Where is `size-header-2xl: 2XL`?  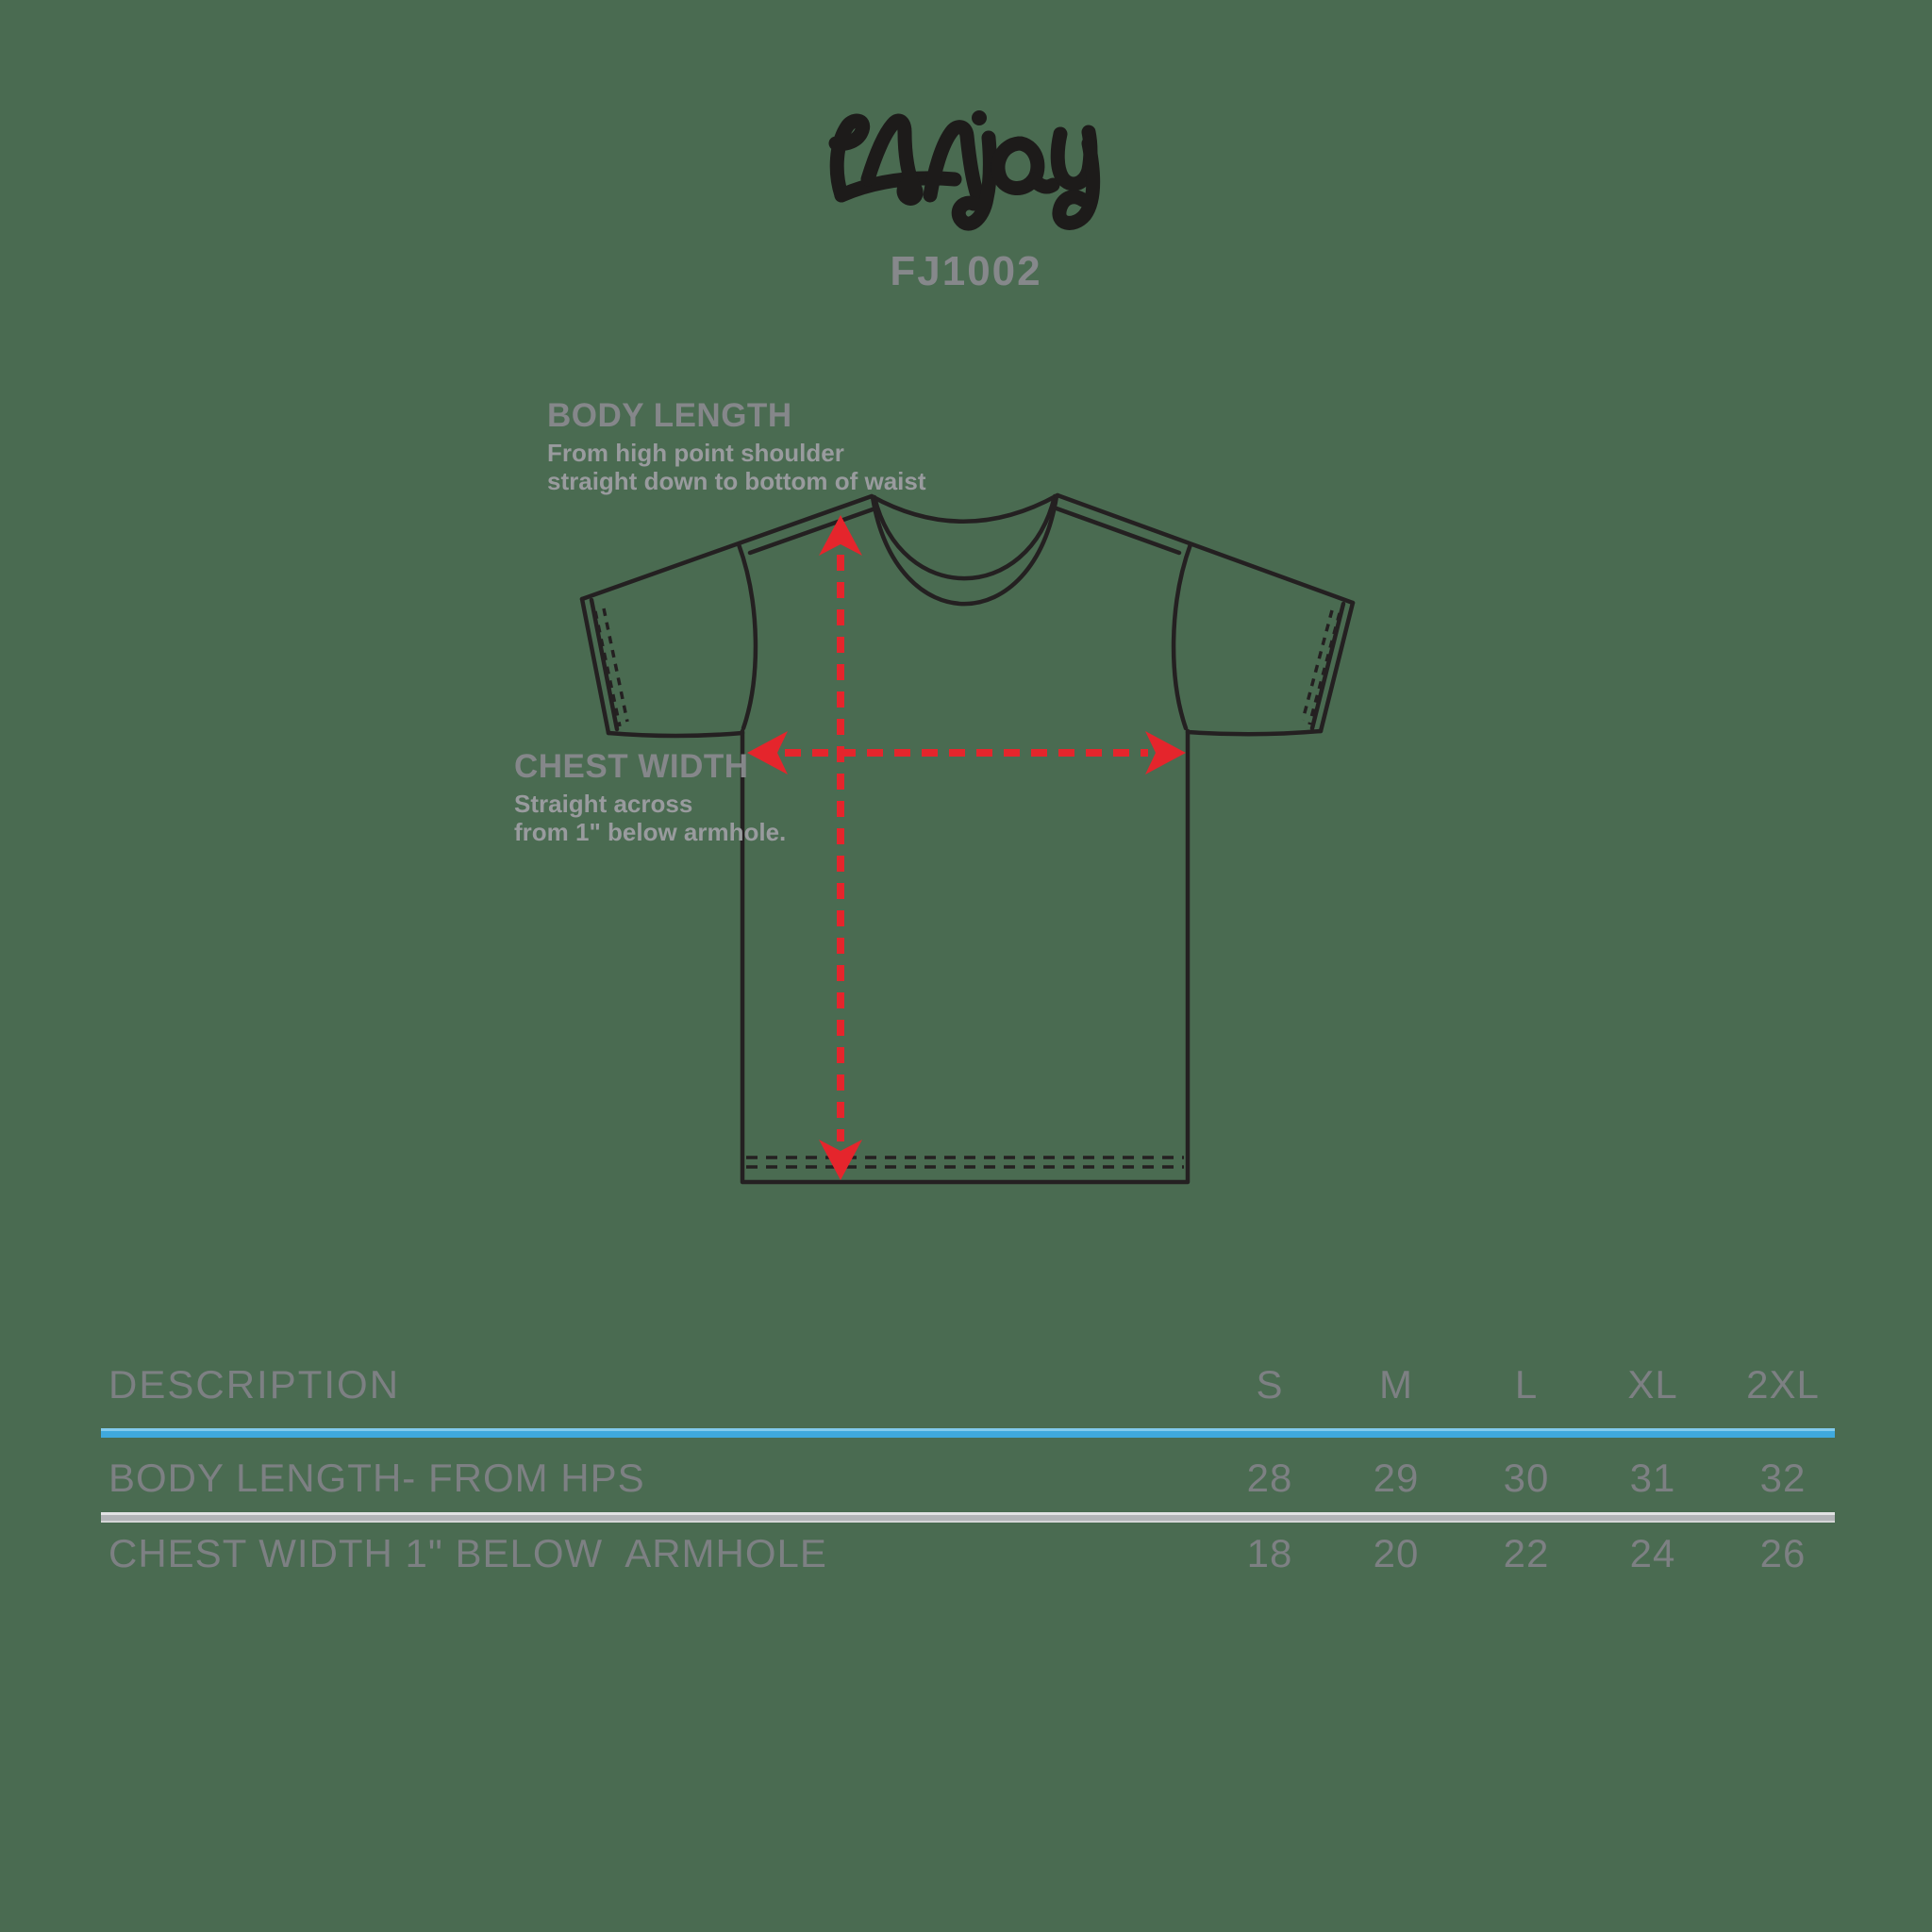
size-header-2xl: 2XL is located at coordinates (1783, 1385).